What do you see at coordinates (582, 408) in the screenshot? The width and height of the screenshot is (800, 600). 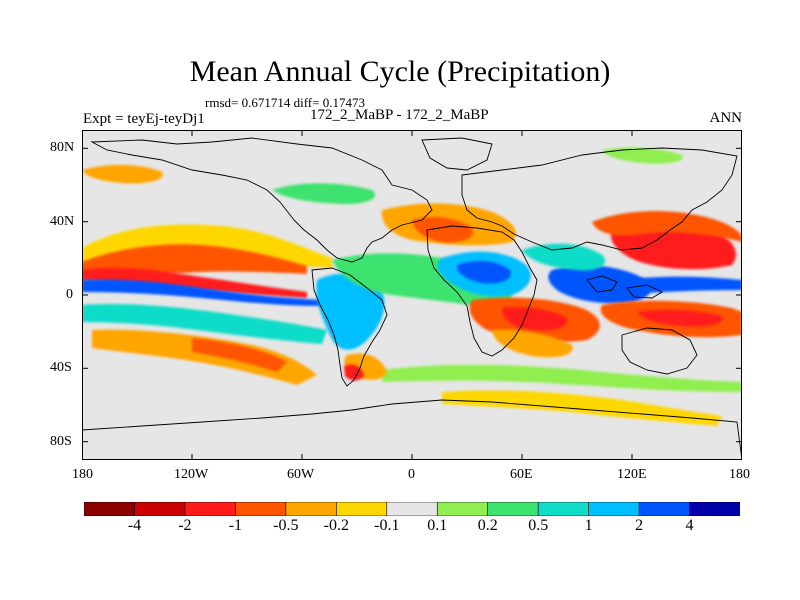 I see `field-southern-ocean-yellow` at bounding box center [582, 408].